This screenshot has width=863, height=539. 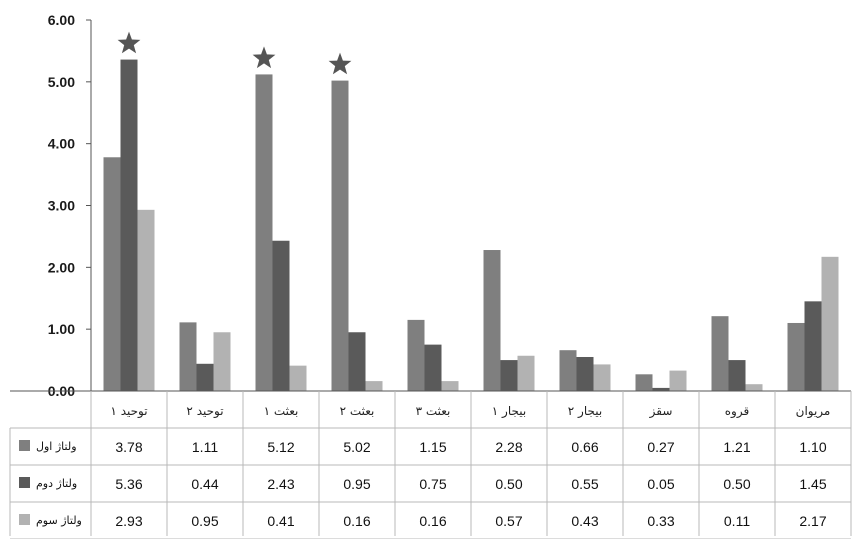 I want to click on bar-ولتاژ اول-بعثت ۲, so click(x=340, y=235).